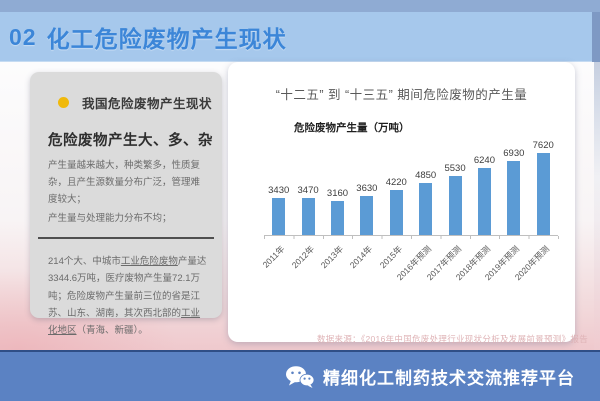  I want to click on divider-line, so click(126, 238).